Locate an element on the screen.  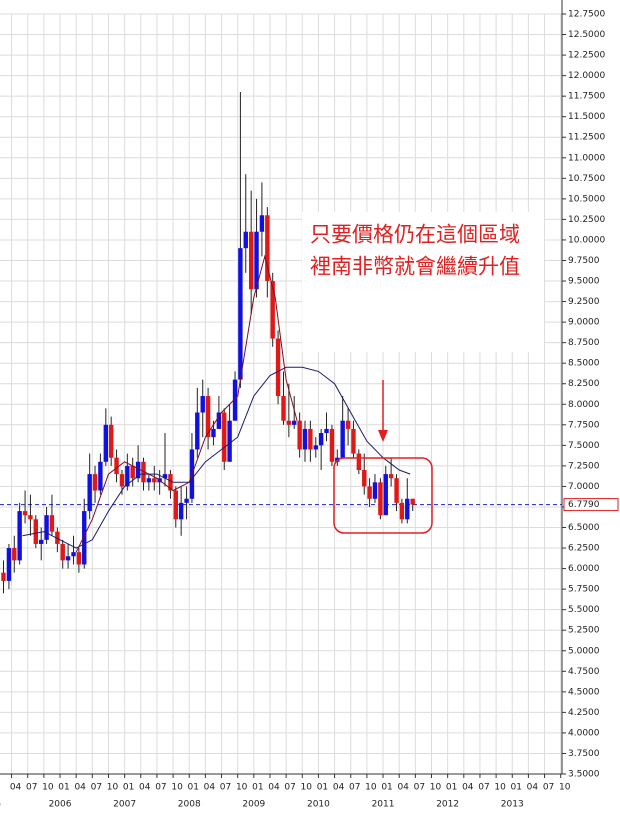
y-tick-label: 4.0000 is located at coordinates (584, 733).